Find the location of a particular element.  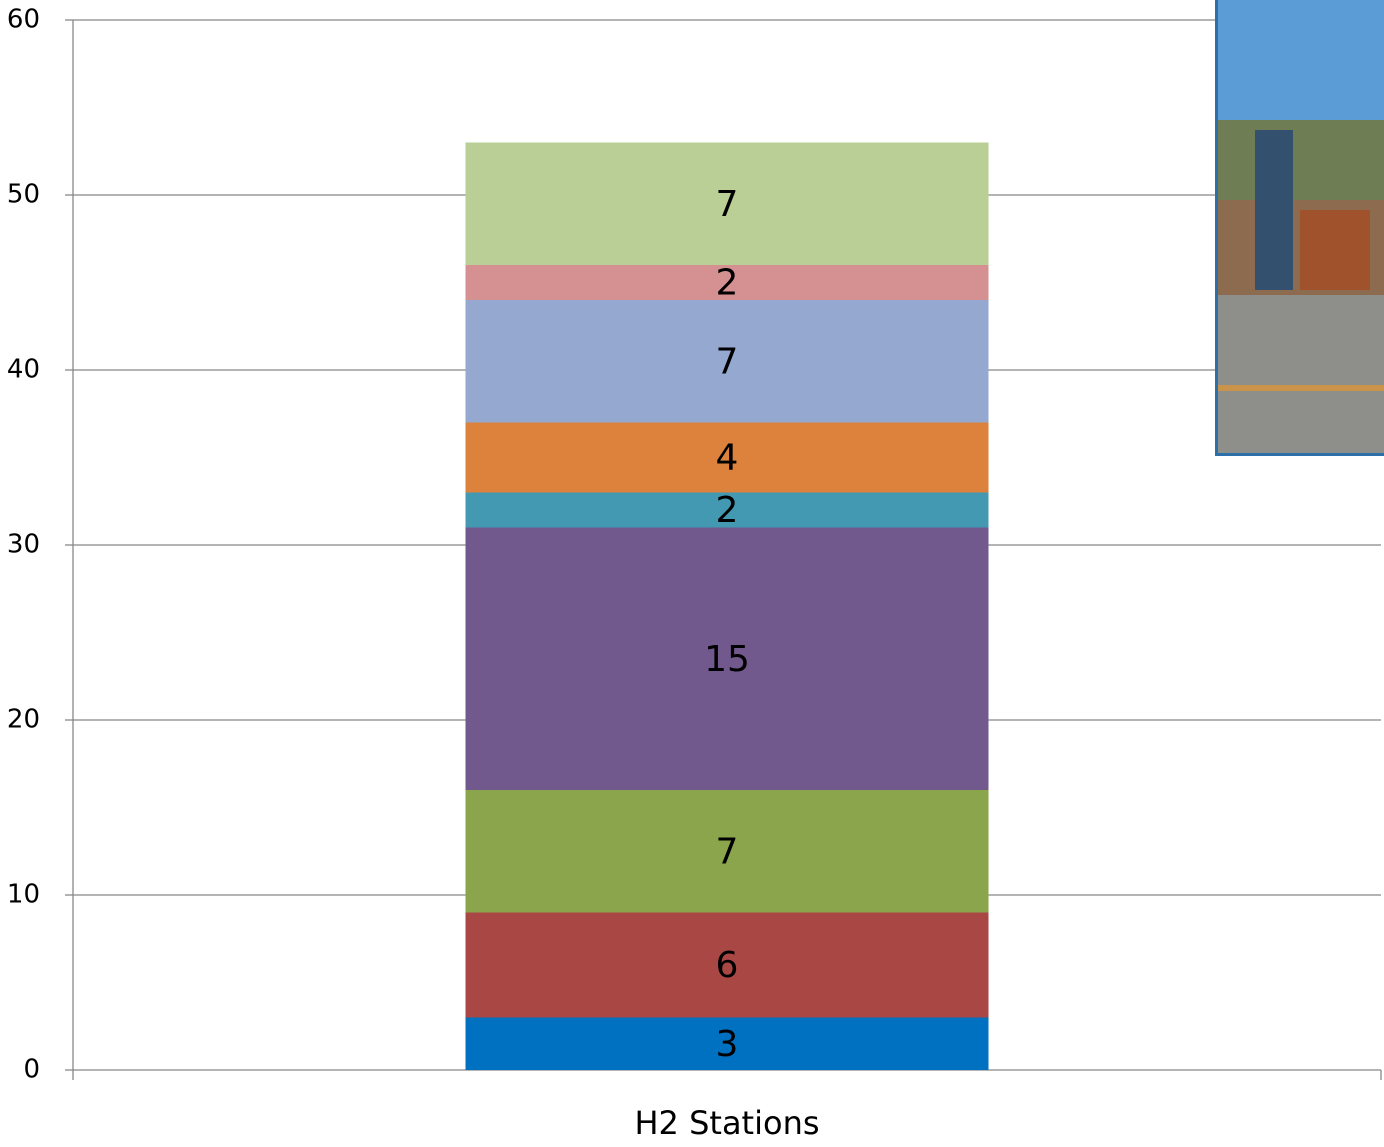

data-label: 15 is located at coordinates (727, 659).